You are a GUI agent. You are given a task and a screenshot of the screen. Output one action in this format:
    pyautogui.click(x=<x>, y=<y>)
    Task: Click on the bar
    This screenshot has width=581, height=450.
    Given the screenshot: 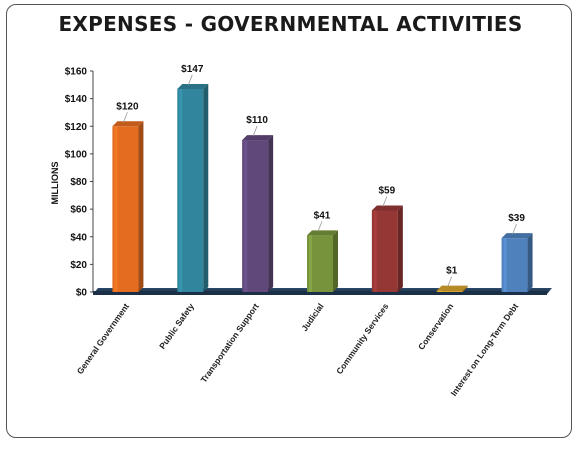 What is the action you would take?
    pyautogui.click(x=449, y=291)
    